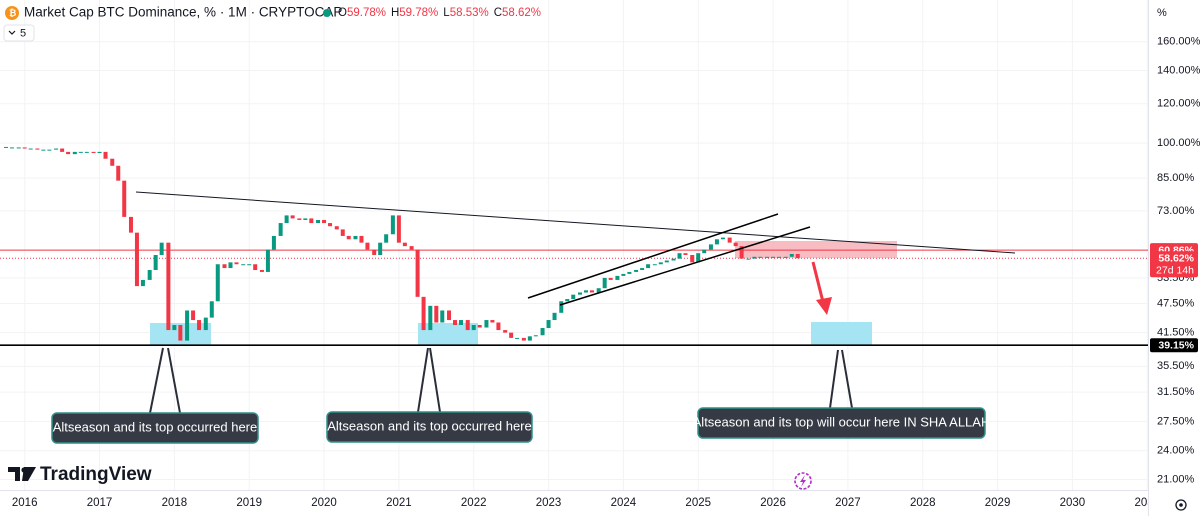 This screenshot has width=1200, height=516. Describe the element at coordinates (624, 503) in the screenshot. I see `x-tick-label: 2024` at that location.